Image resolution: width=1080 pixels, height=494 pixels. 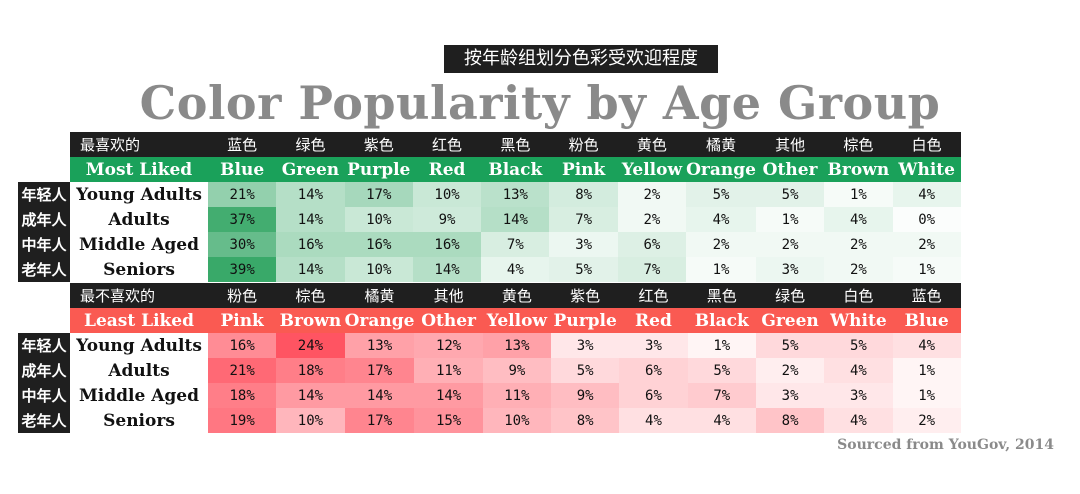 What do you see at coordinates (585, 420) in the screenshot?
I see `disliked-heatmap-cell: 8%` at bounding box center [585, 420].